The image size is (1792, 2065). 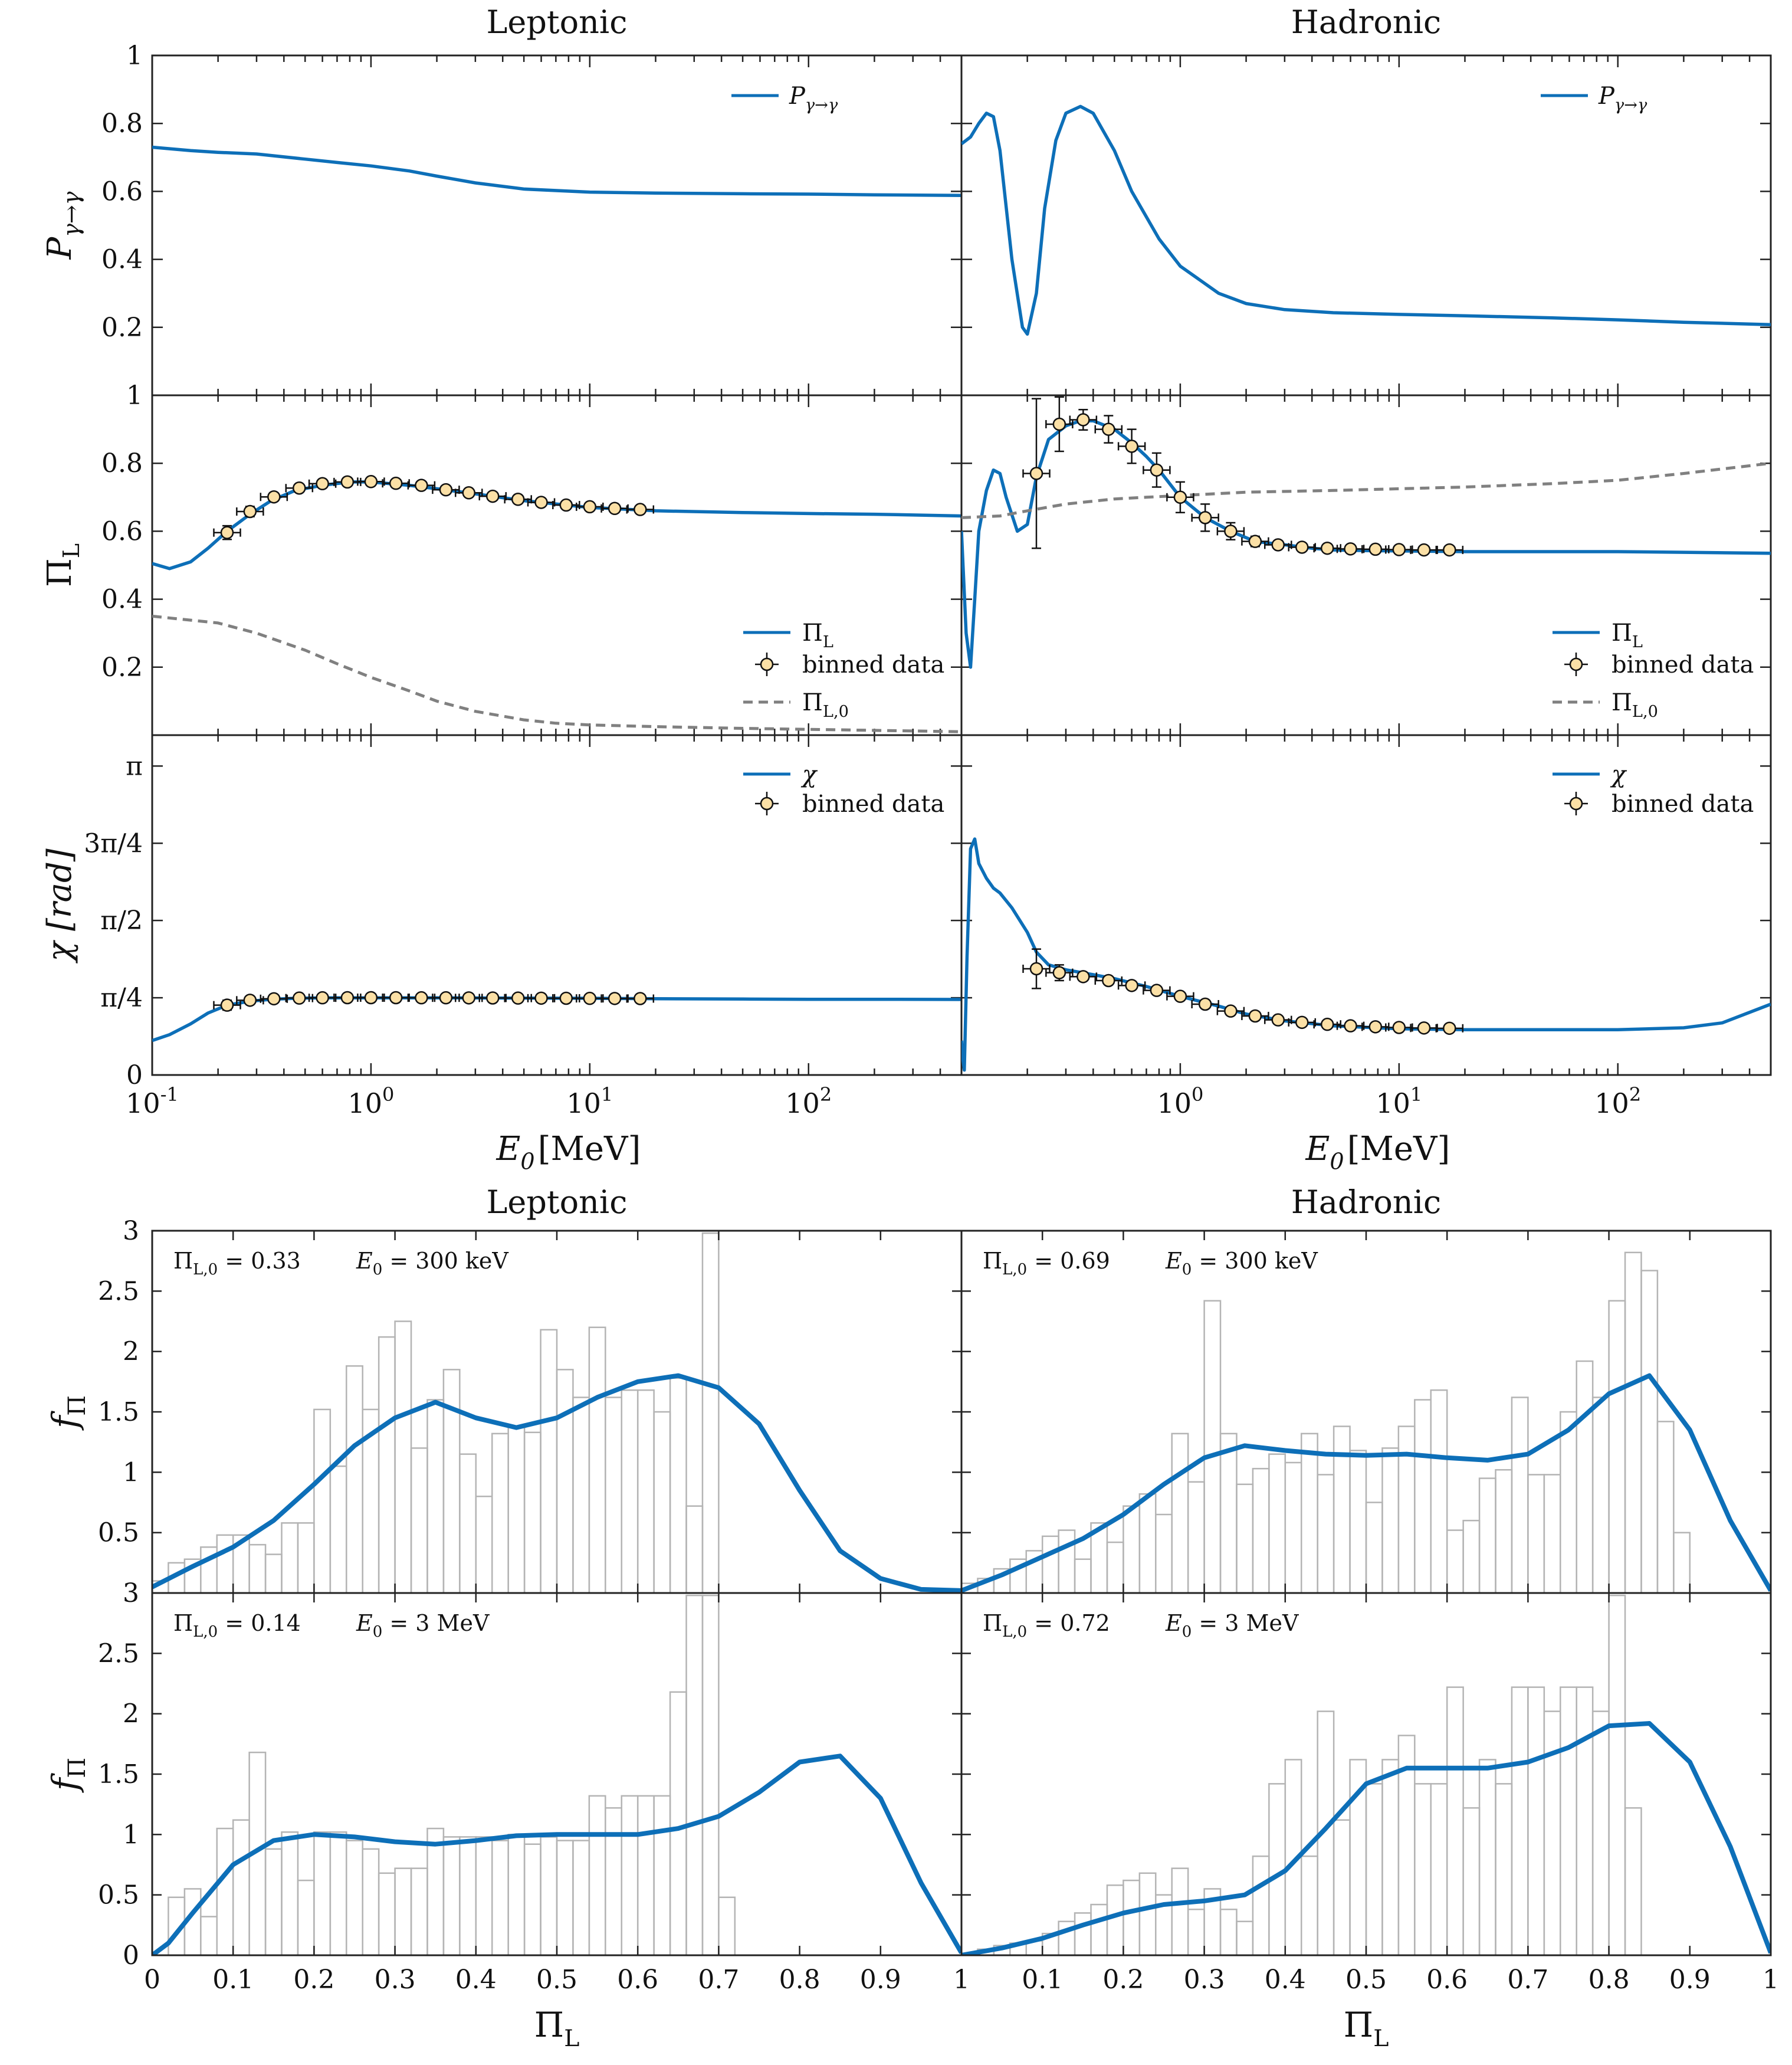 What do you see at coordinates (514, 1152) in the screenshot?
I see `x-axis-label: E0` at bounding box center [514, 1152].